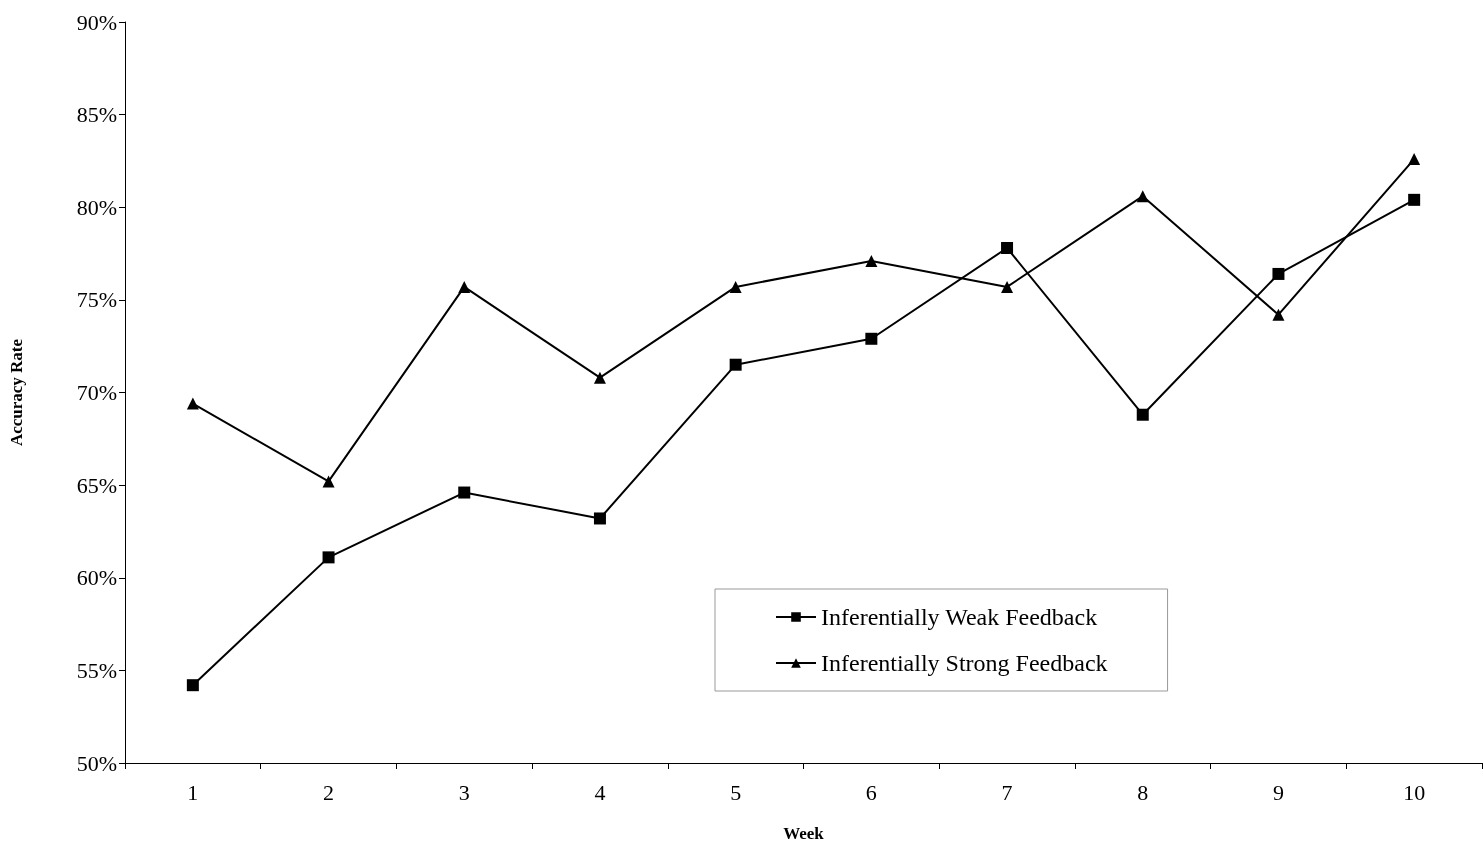 The height and width of the screenshot is (851, 1483). I want to click on x-tick-label: 1, so click(193, 792).